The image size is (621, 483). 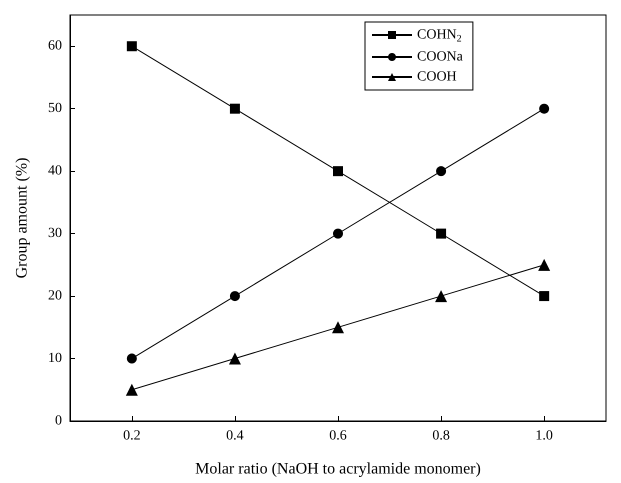 What do you see at coordinates (132, 436) in the screenshot?
I see `x-tick-label: 0.2` at bounding box center [132, 436].